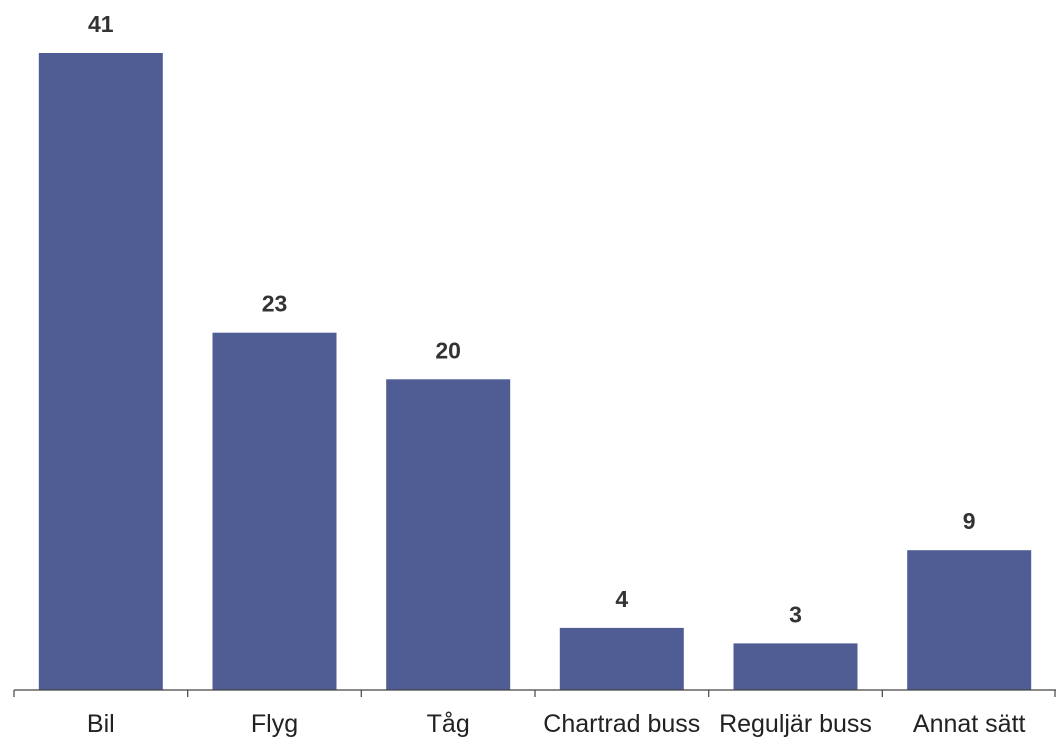 The image size is (1057, 739). I want to click on category-label-annat-satt: Annat sätt, so click(969, 724).